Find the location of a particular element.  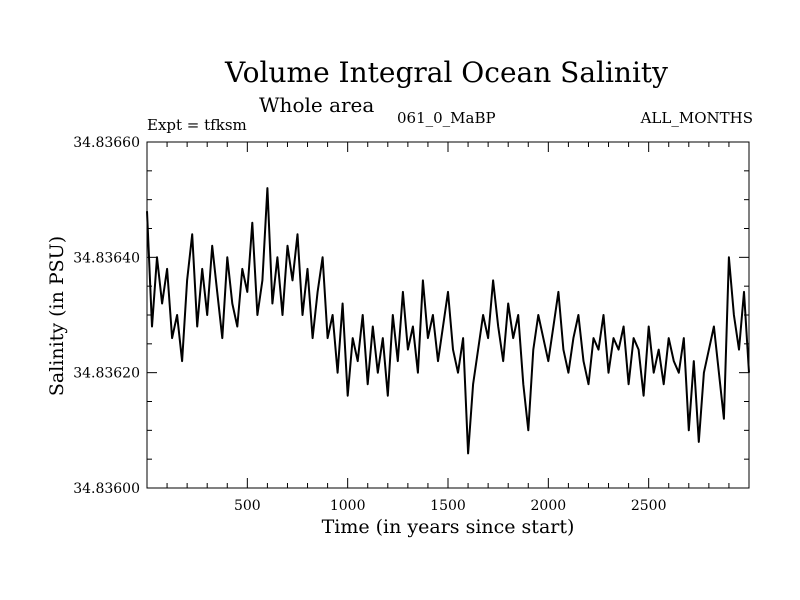

experiment-label: Expt = tfksm is located at coordinates (197, 125).